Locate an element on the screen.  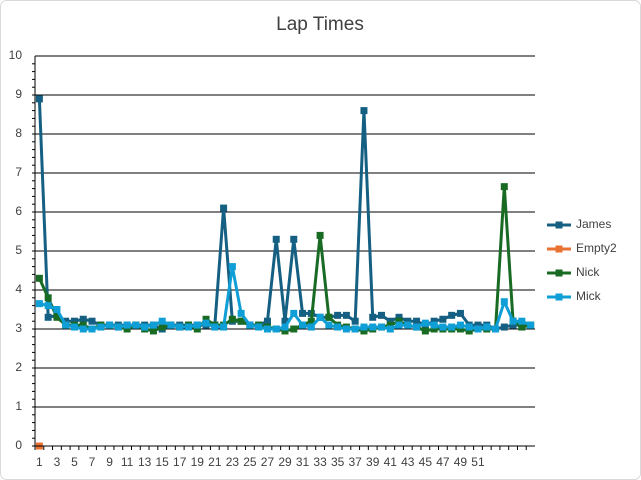
x-tick-label: 37 is located at coordinates (355, 462).